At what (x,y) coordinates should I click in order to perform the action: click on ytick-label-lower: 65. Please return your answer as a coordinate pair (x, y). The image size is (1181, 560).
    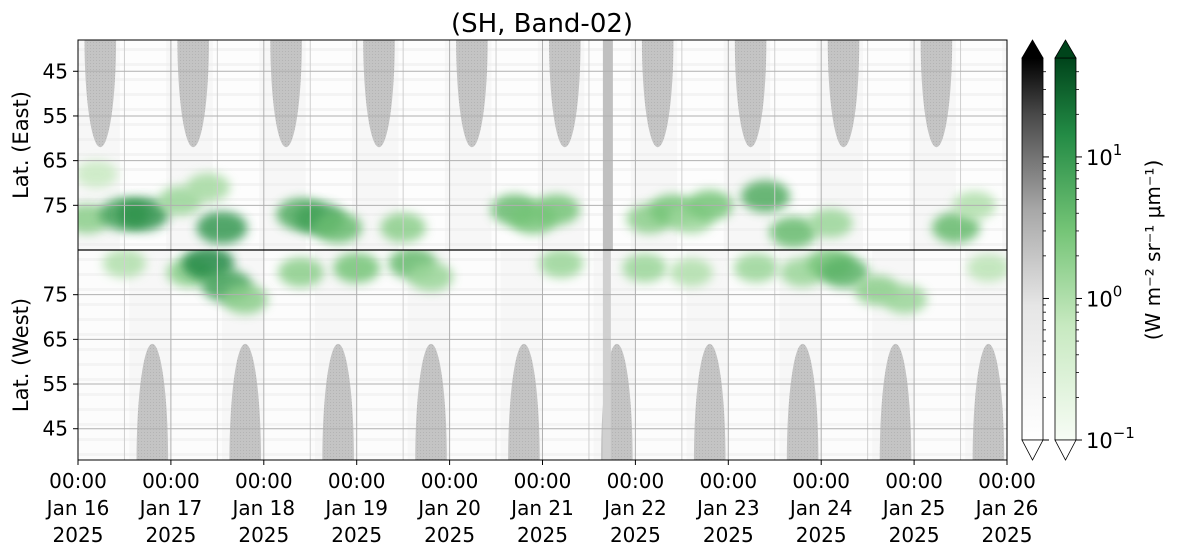
    Looking at the image, I should click on (55, 339).